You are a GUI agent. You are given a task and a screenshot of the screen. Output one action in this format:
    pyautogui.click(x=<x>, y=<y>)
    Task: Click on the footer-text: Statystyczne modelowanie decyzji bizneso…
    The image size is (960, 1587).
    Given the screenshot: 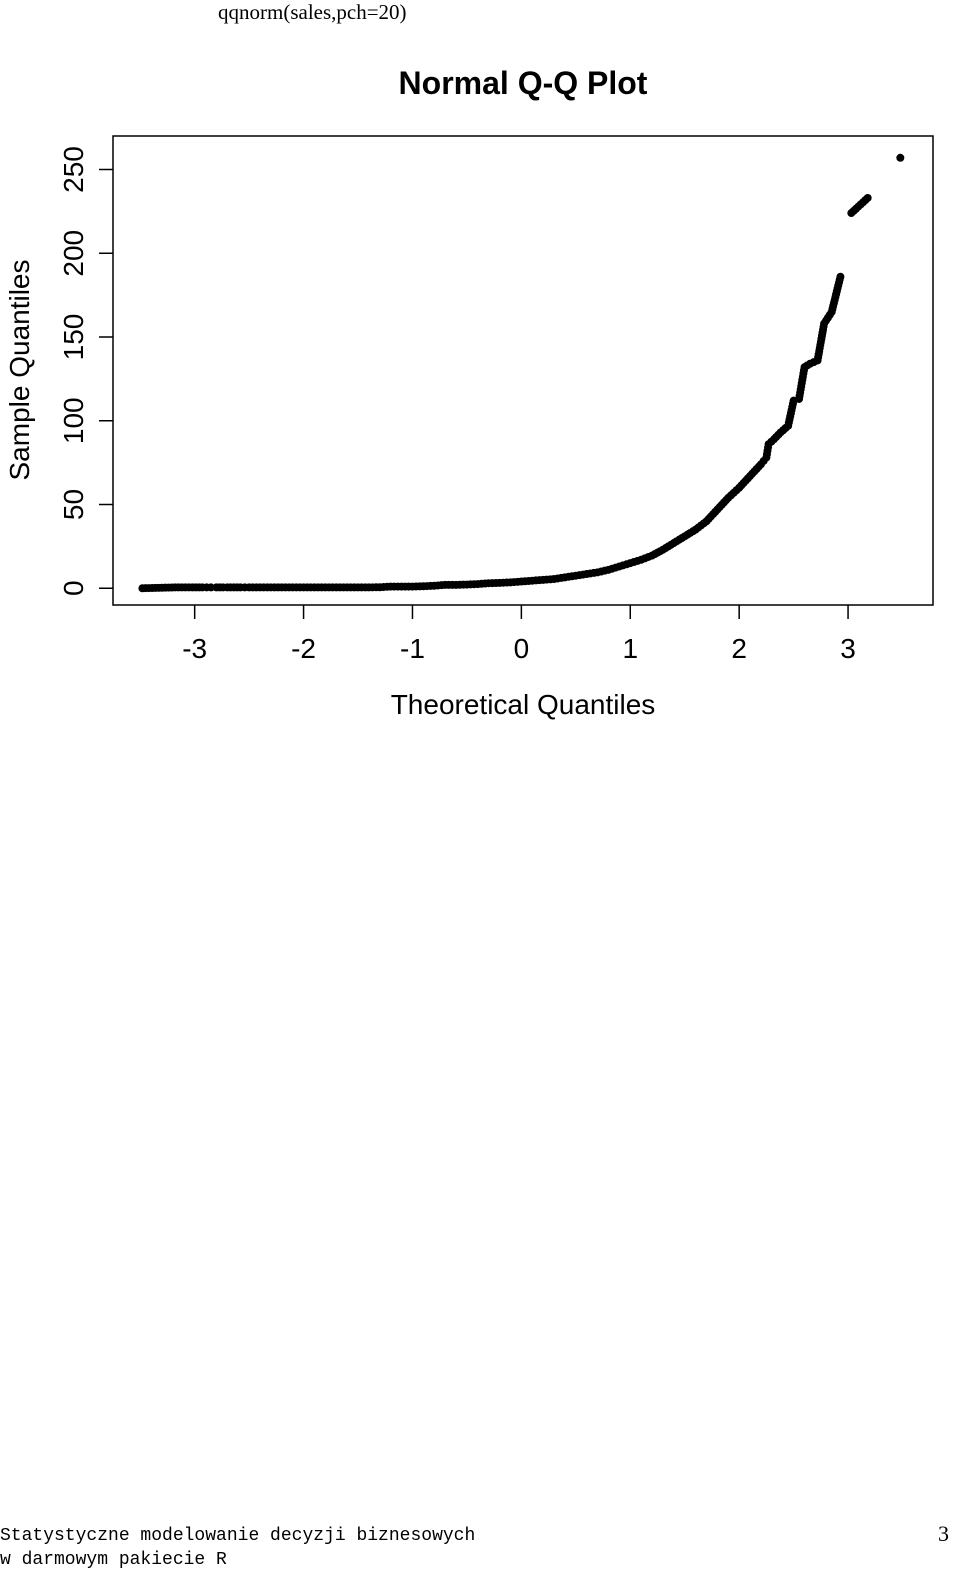 What is the action you would take?
    pyautogui.click(x=237, y=1548)
    